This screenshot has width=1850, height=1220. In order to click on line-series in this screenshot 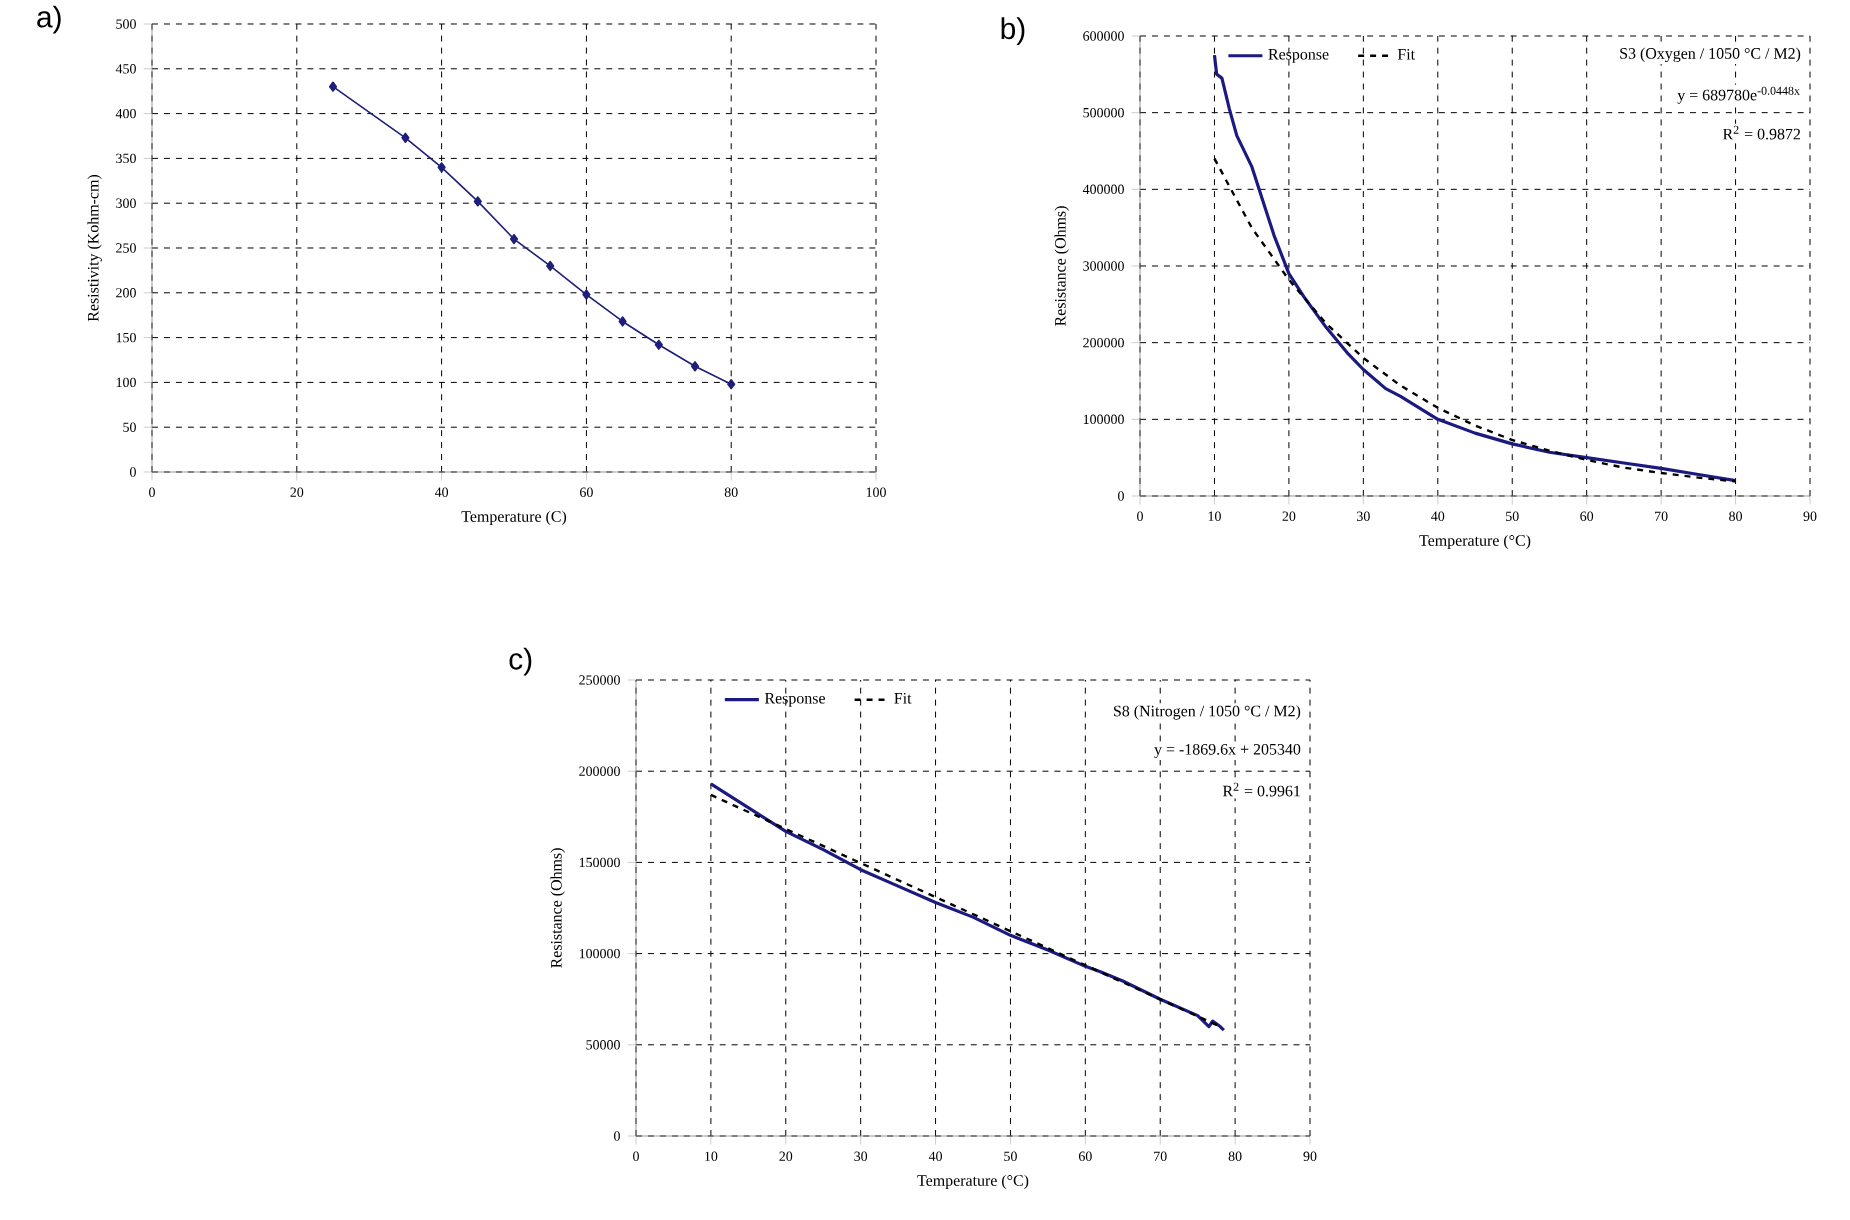, I will do `click(1475, 320)`.